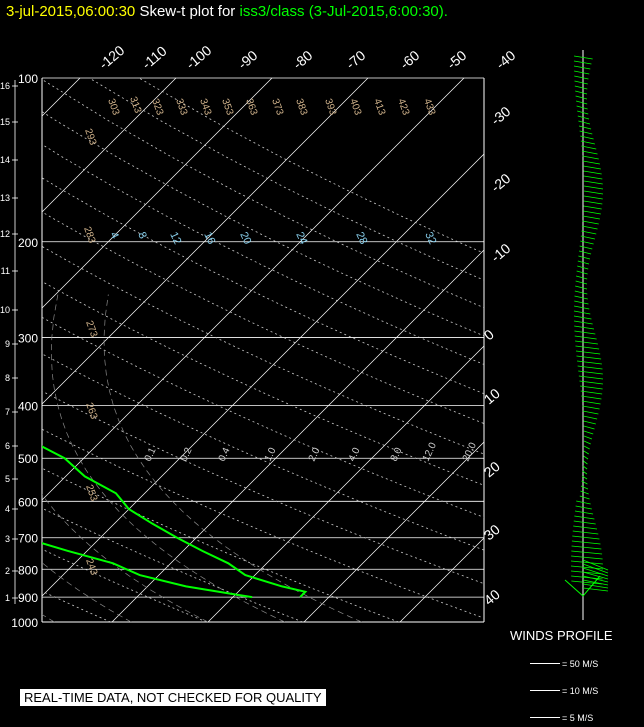  What do you see at coordinates (90, 137) in the screenshot?
I see `theta-label: 293` at bounding box center [90, 137].